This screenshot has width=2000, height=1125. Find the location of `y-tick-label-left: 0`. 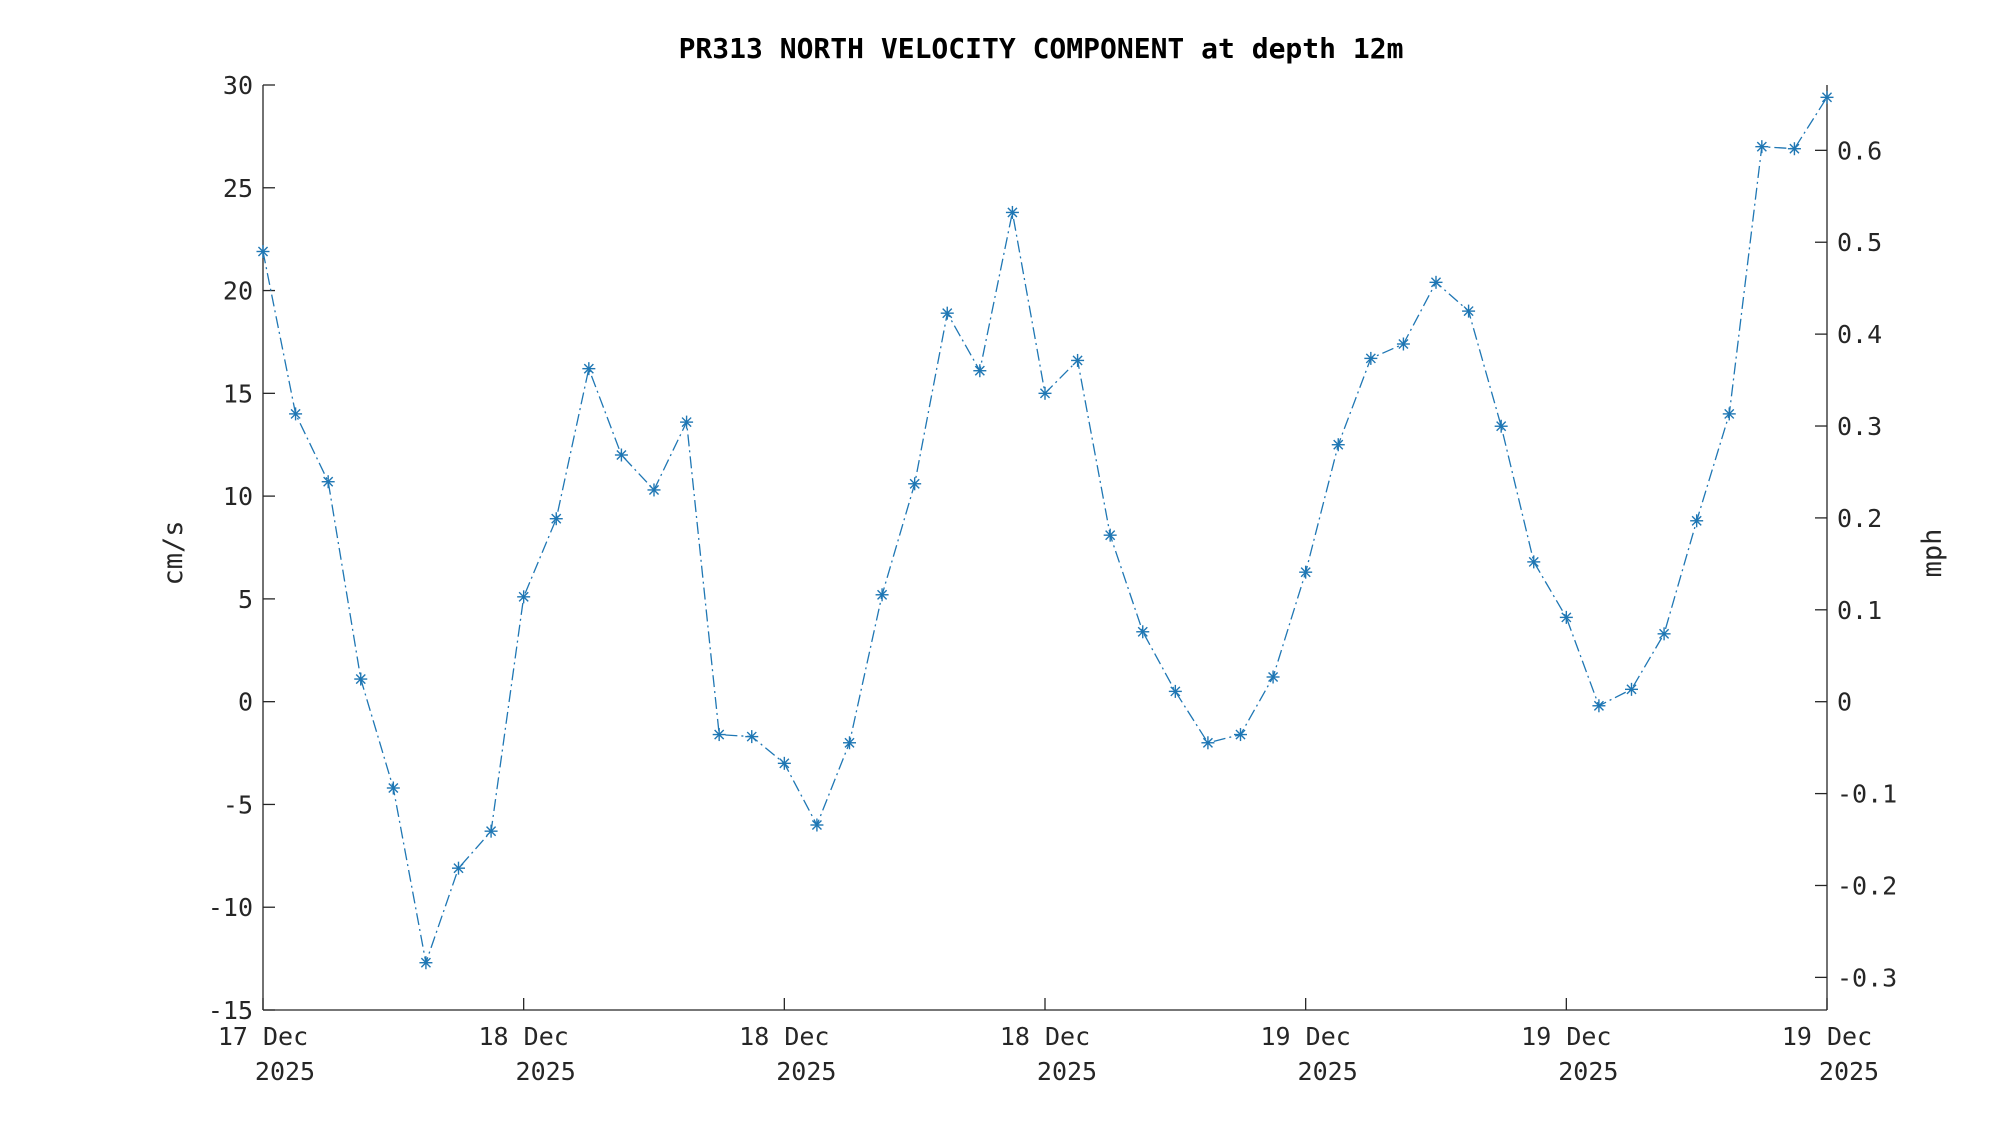

y-tick-label-left: 0 is located at coordinates (245, 702).